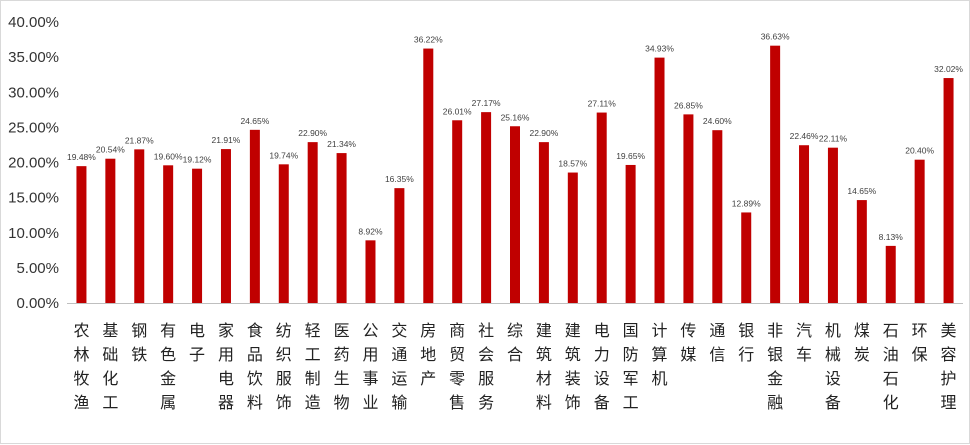  I want to click on data-label: 20.40%, so click(919, 151).